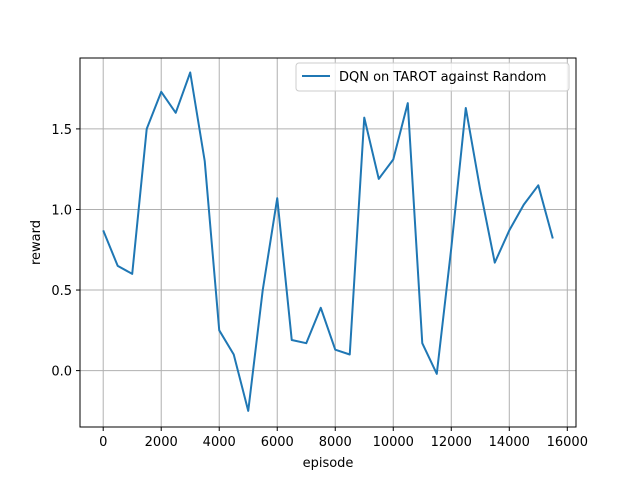  What do you see at coordinates (61, 210) in the screenshot?
I see `y-tick-label: 1.0` at bounding box center [61, 210].